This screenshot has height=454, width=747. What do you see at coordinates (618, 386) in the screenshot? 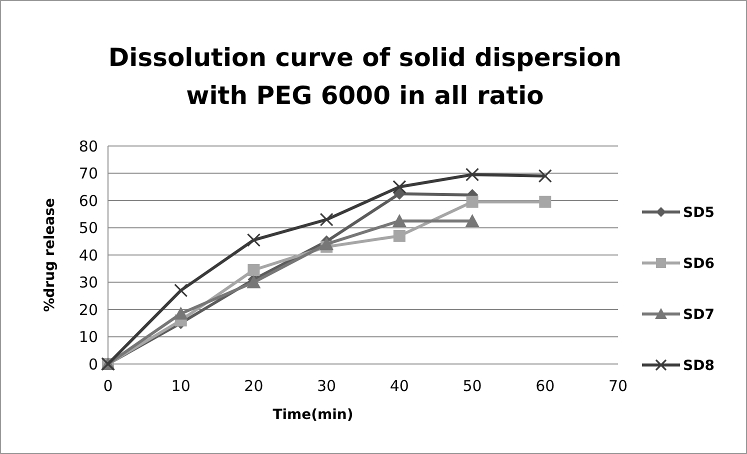
I see `x-tick-label: 70` at bounding box center [618, 386].